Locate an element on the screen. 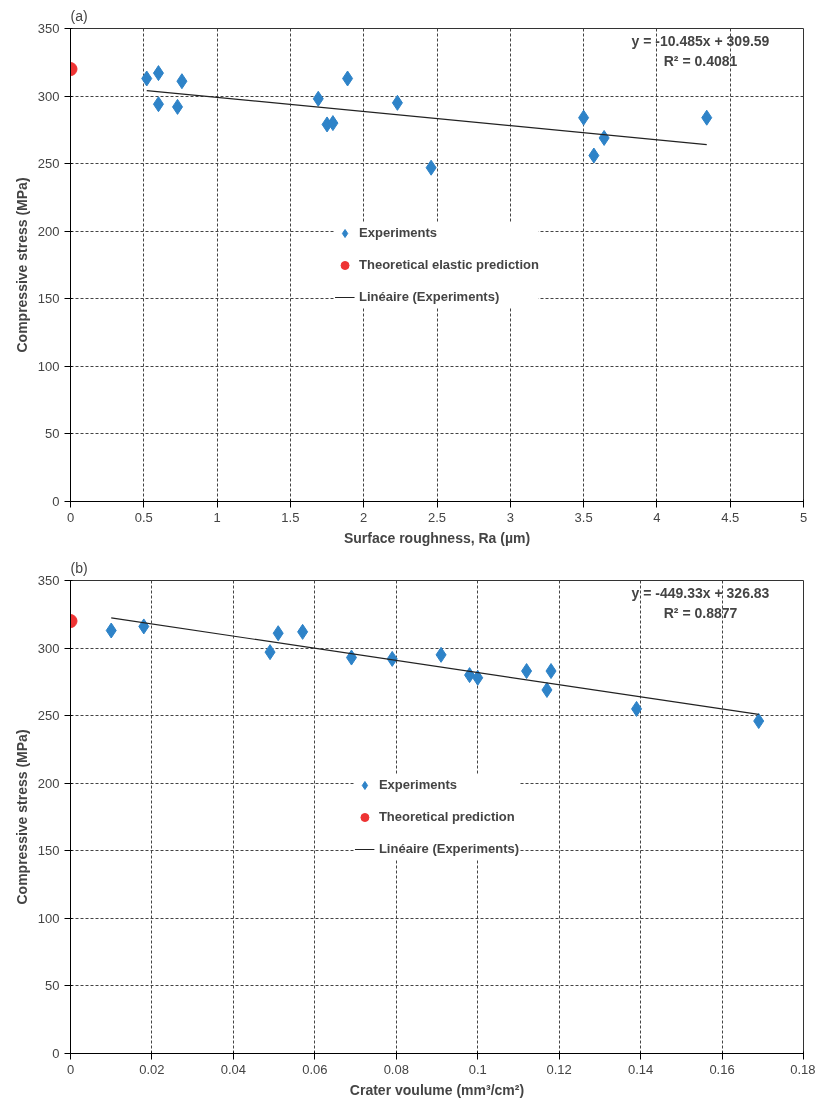 This screenshot has width=819, height=1104. x-tick-label: 0.04 is located at coordinates (233, 1069).